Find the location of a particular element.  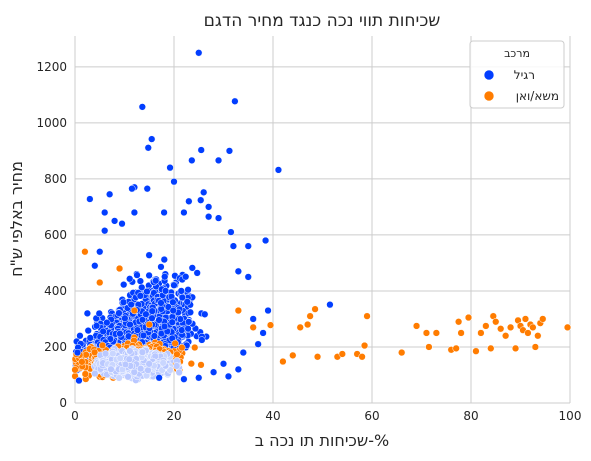

y-tick-label: 600 is located at coordinates (55, 235).